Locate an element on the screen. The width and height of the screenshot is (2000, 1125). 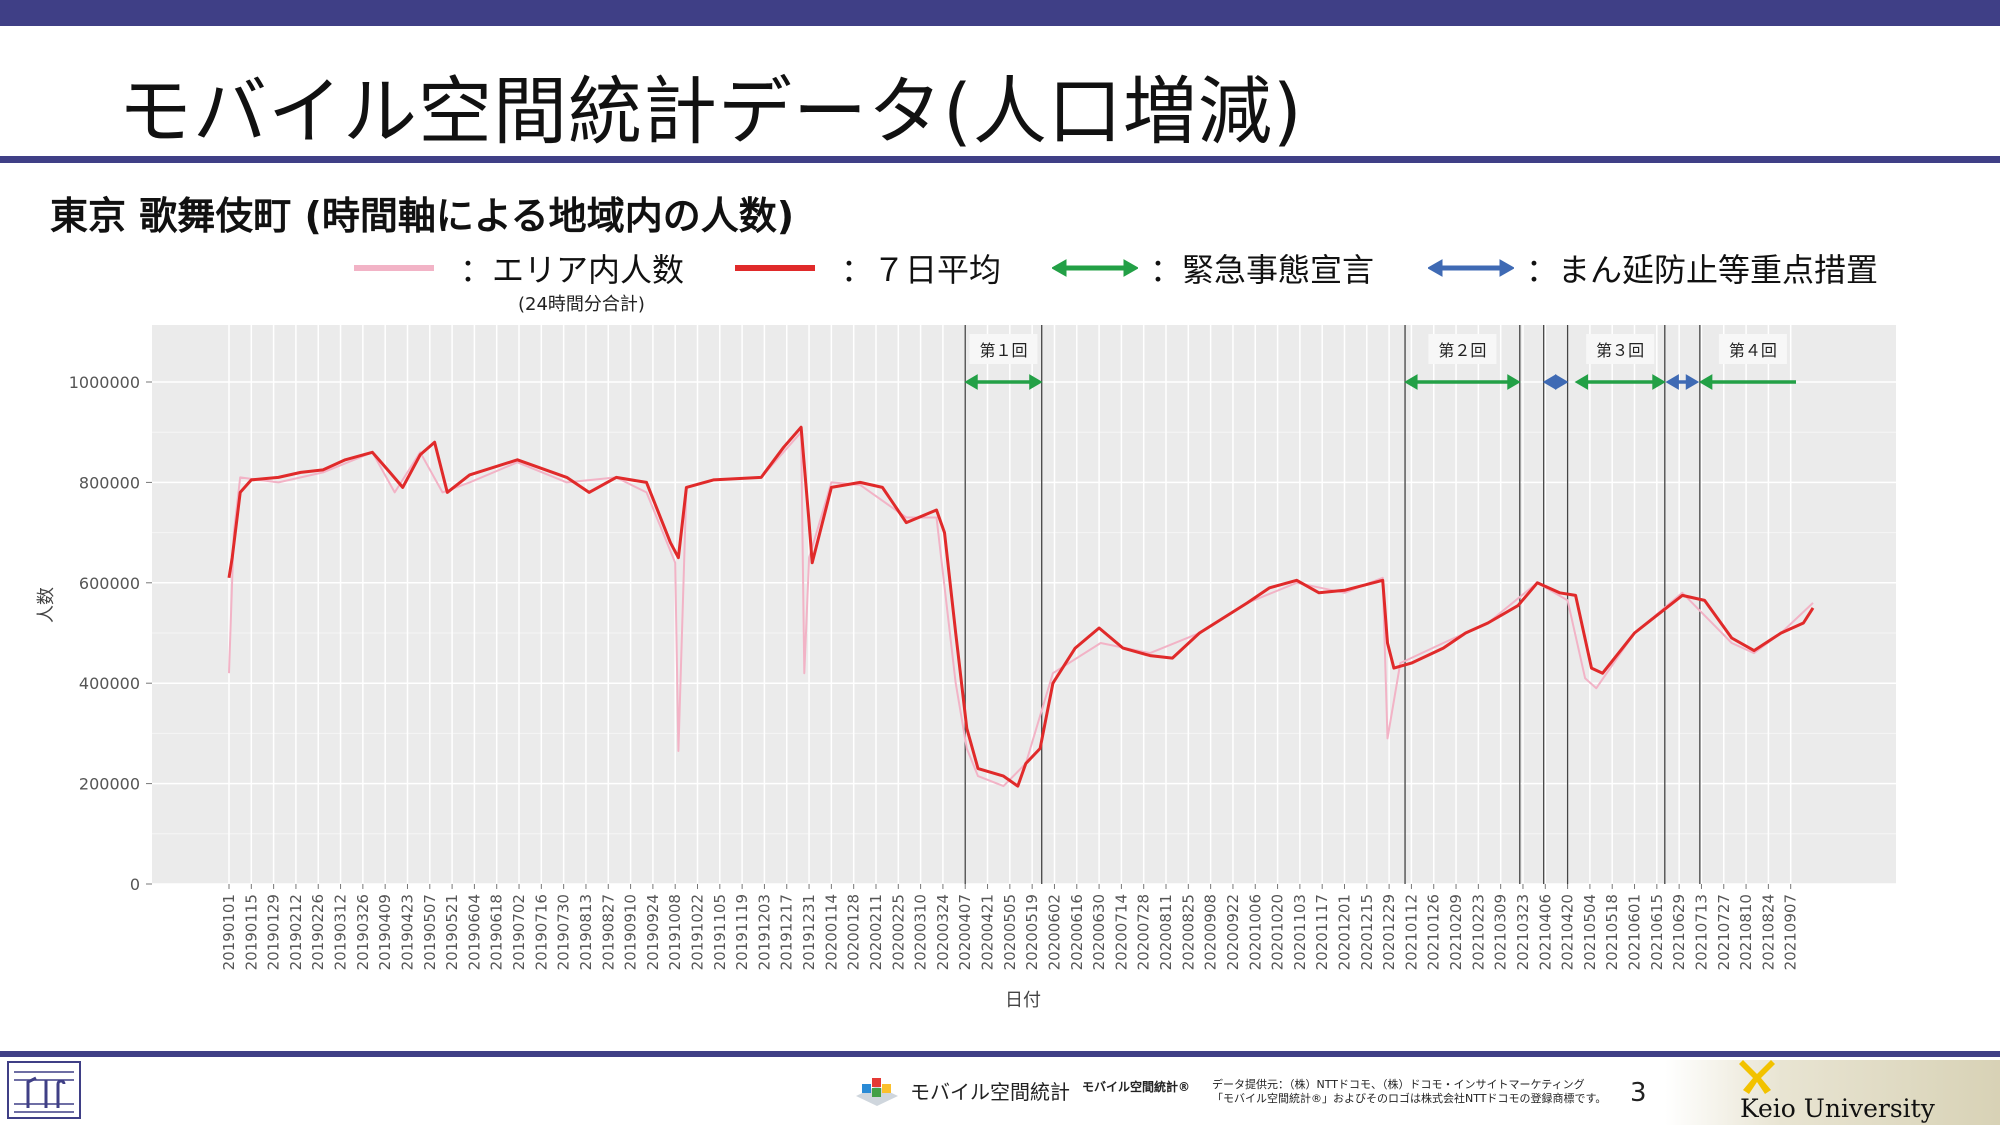
x-tick-label-54: 20210126 is located at coordinates (1434, 932).